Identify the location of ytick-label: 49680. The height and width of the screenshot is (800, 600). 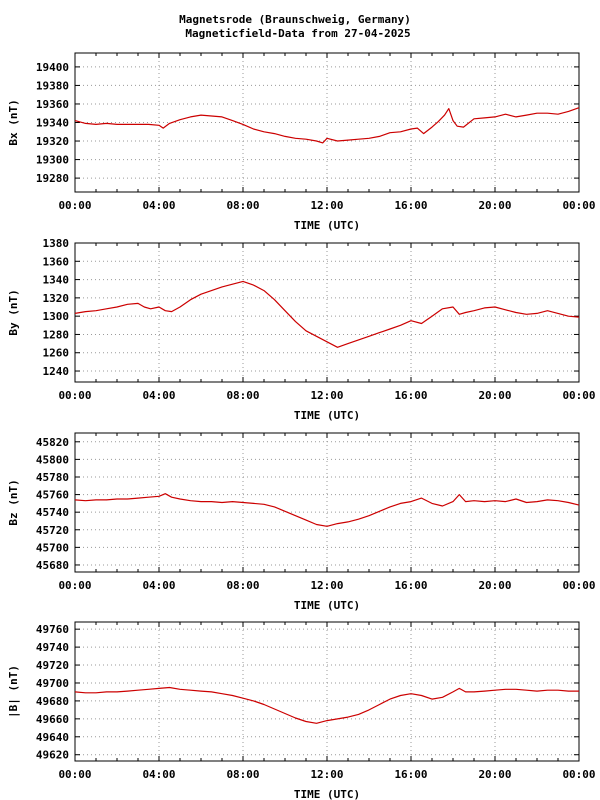
(52, 701).